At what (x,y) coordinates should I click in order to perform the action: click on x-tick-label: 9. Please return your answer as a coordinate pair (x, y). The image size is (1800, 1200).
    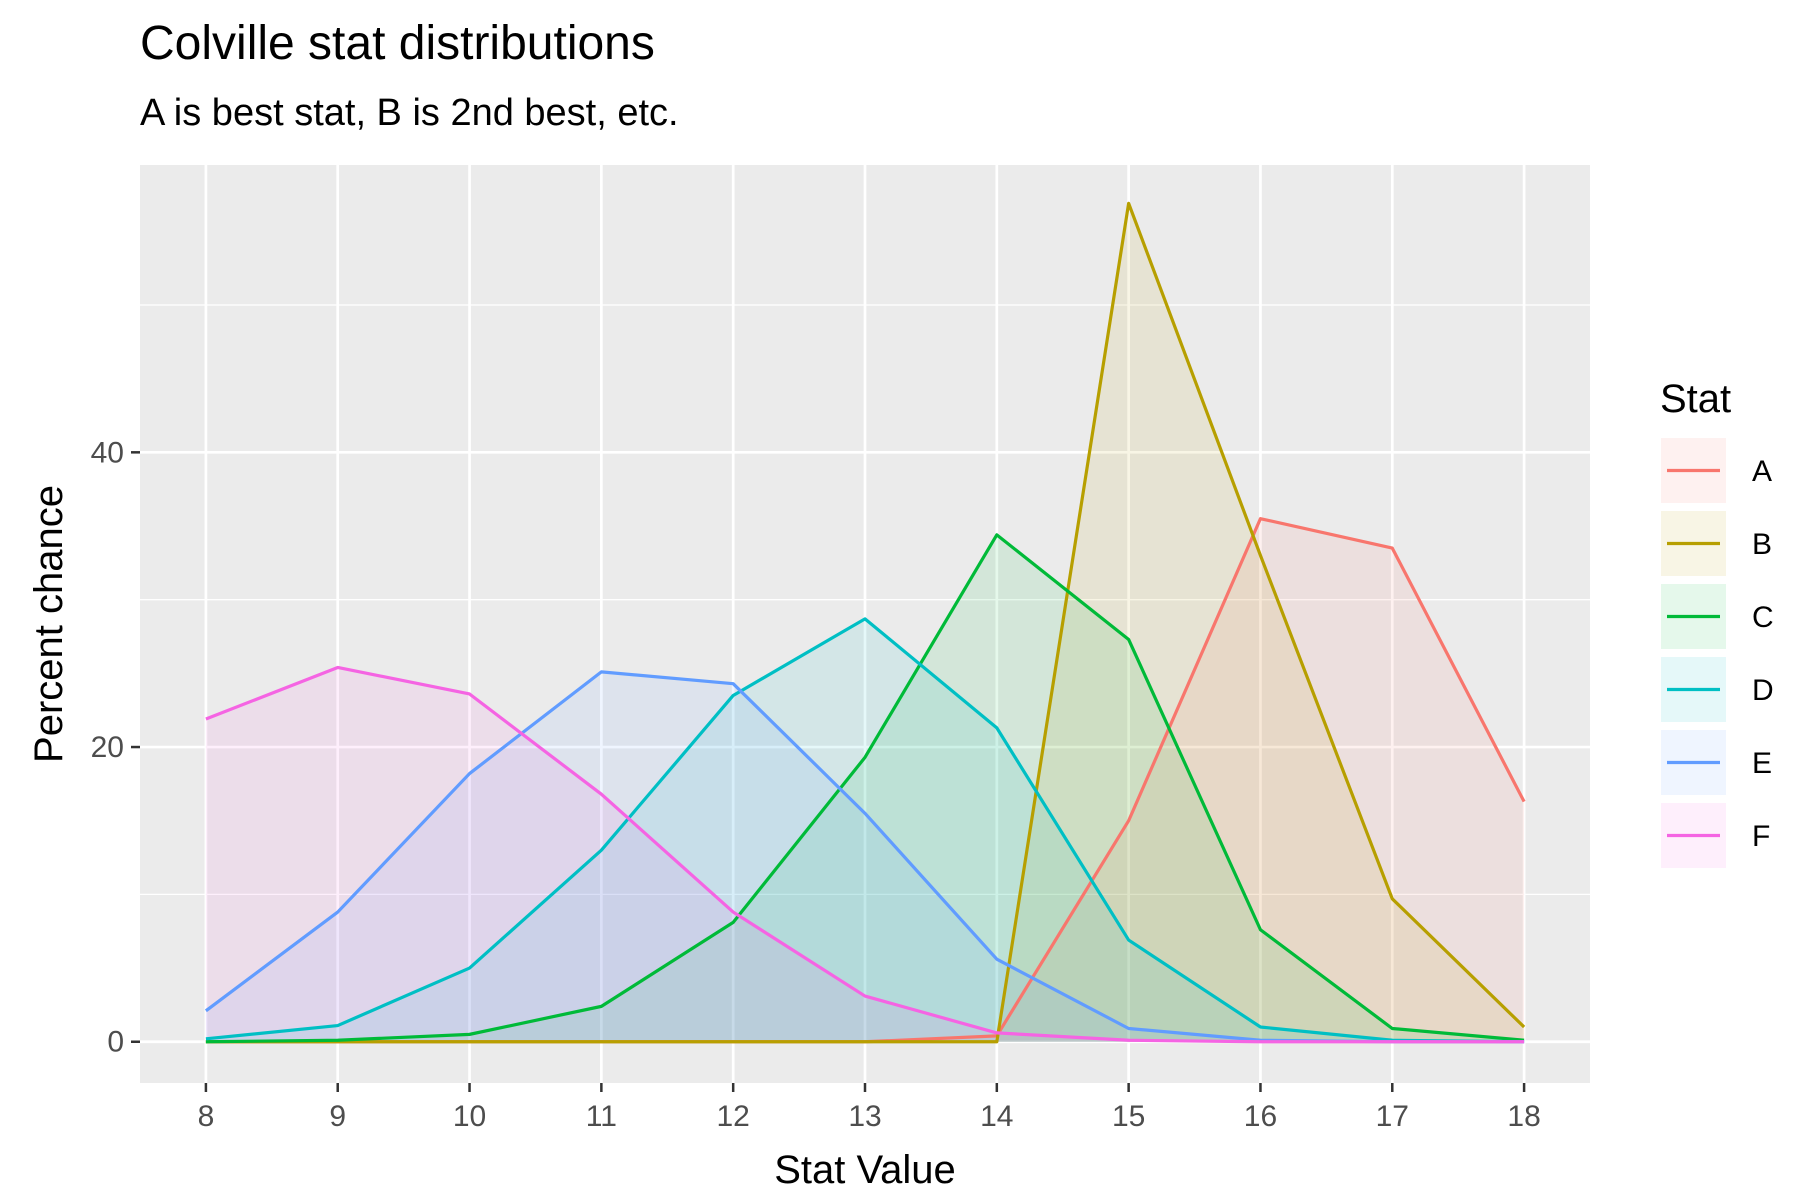
    Looking at the image, I should click on (337, 1116).